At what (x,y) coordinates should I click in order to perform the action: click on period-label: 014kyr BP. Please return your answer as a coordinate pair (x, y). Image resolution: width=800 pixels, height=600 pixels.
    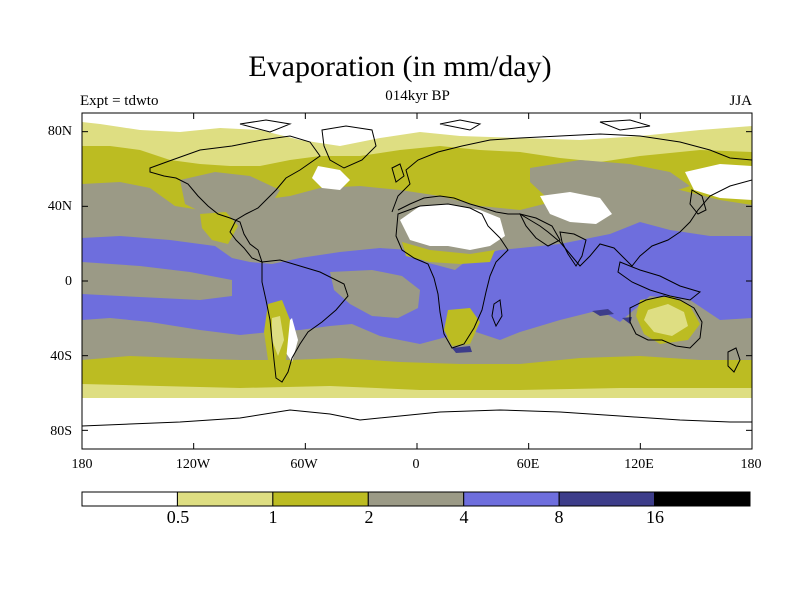
    Looking at the image, I should click on (417, 96).